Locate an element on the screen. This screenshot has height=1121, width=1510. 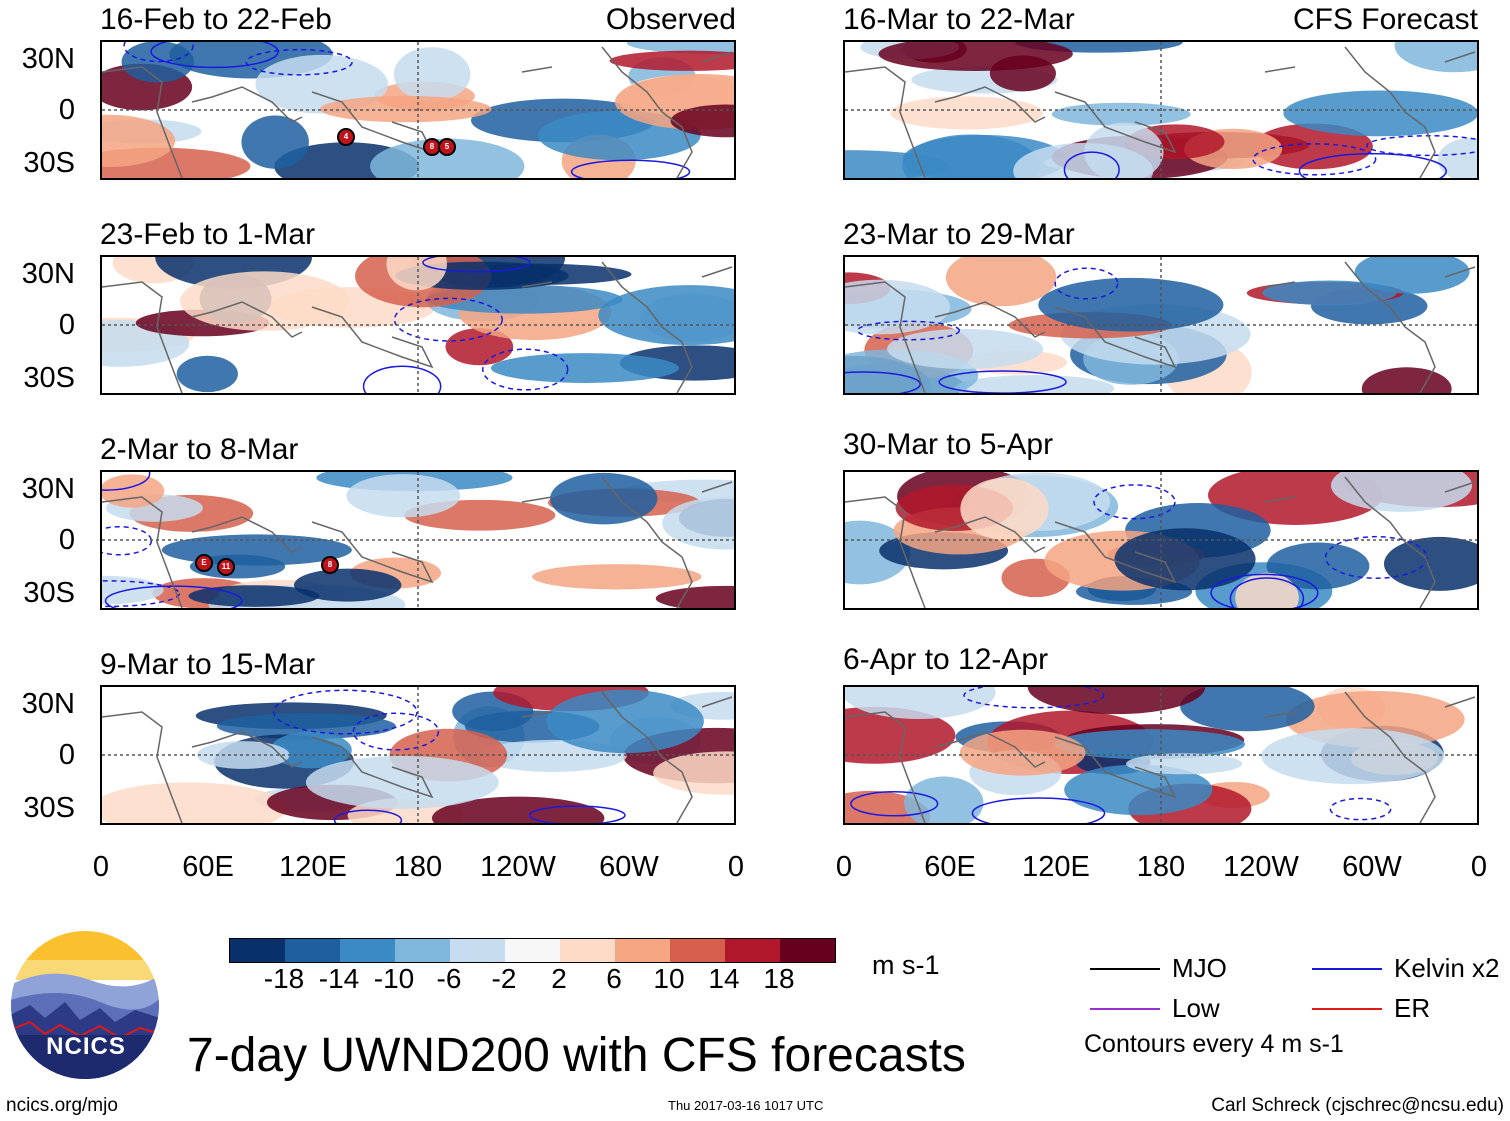
lon-tick: 180 is located at coordinates (418, 867).